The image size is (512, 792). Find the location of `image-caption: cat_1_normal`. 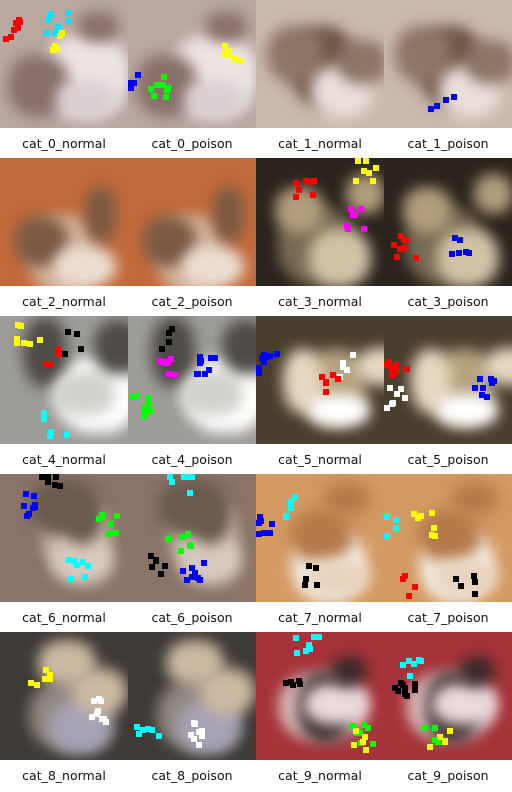

image-caption: cat_1_normal is located at coordinates (320, 143).